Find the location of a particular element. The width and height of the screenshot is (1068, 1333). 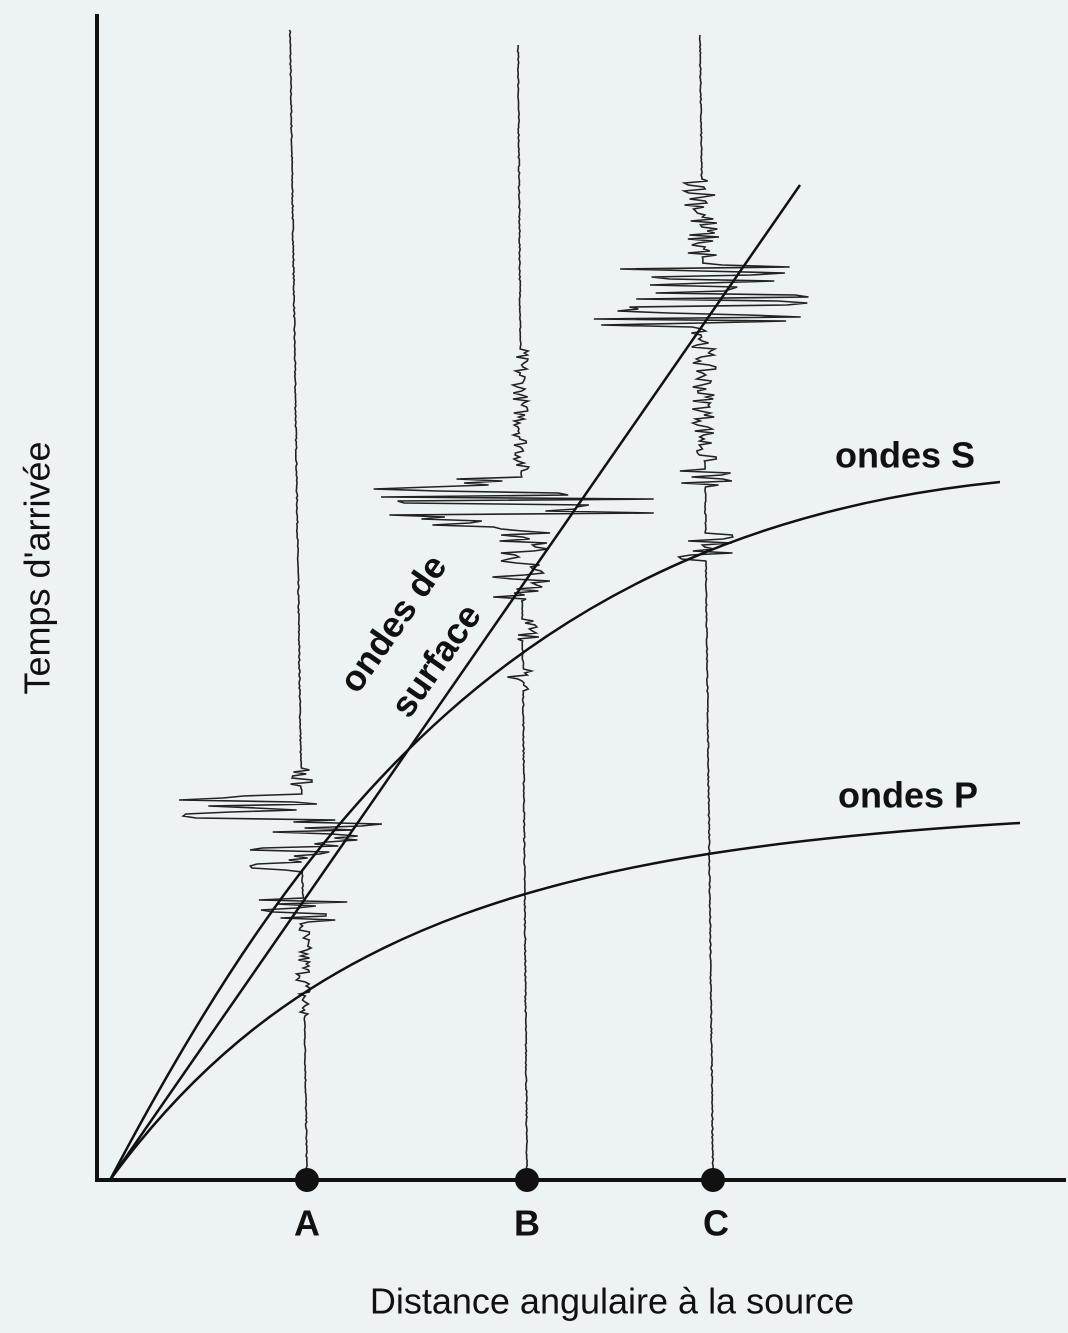

station-label: B is located at coordinates (527, 1223).